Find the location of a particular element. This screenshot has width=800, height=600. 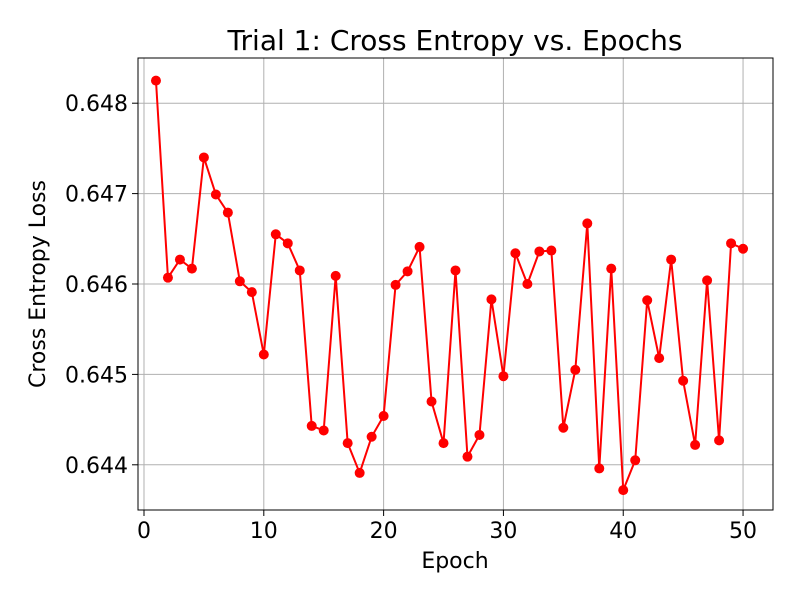

y-tick-label: 0.648 is located at coordinates (96, 104).